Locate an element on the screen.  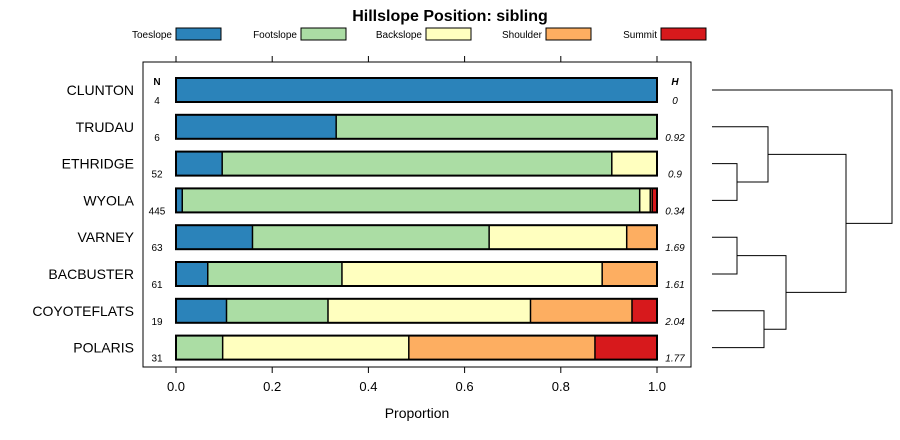
legend-label: Backslope is located at coordinates (399, 35).